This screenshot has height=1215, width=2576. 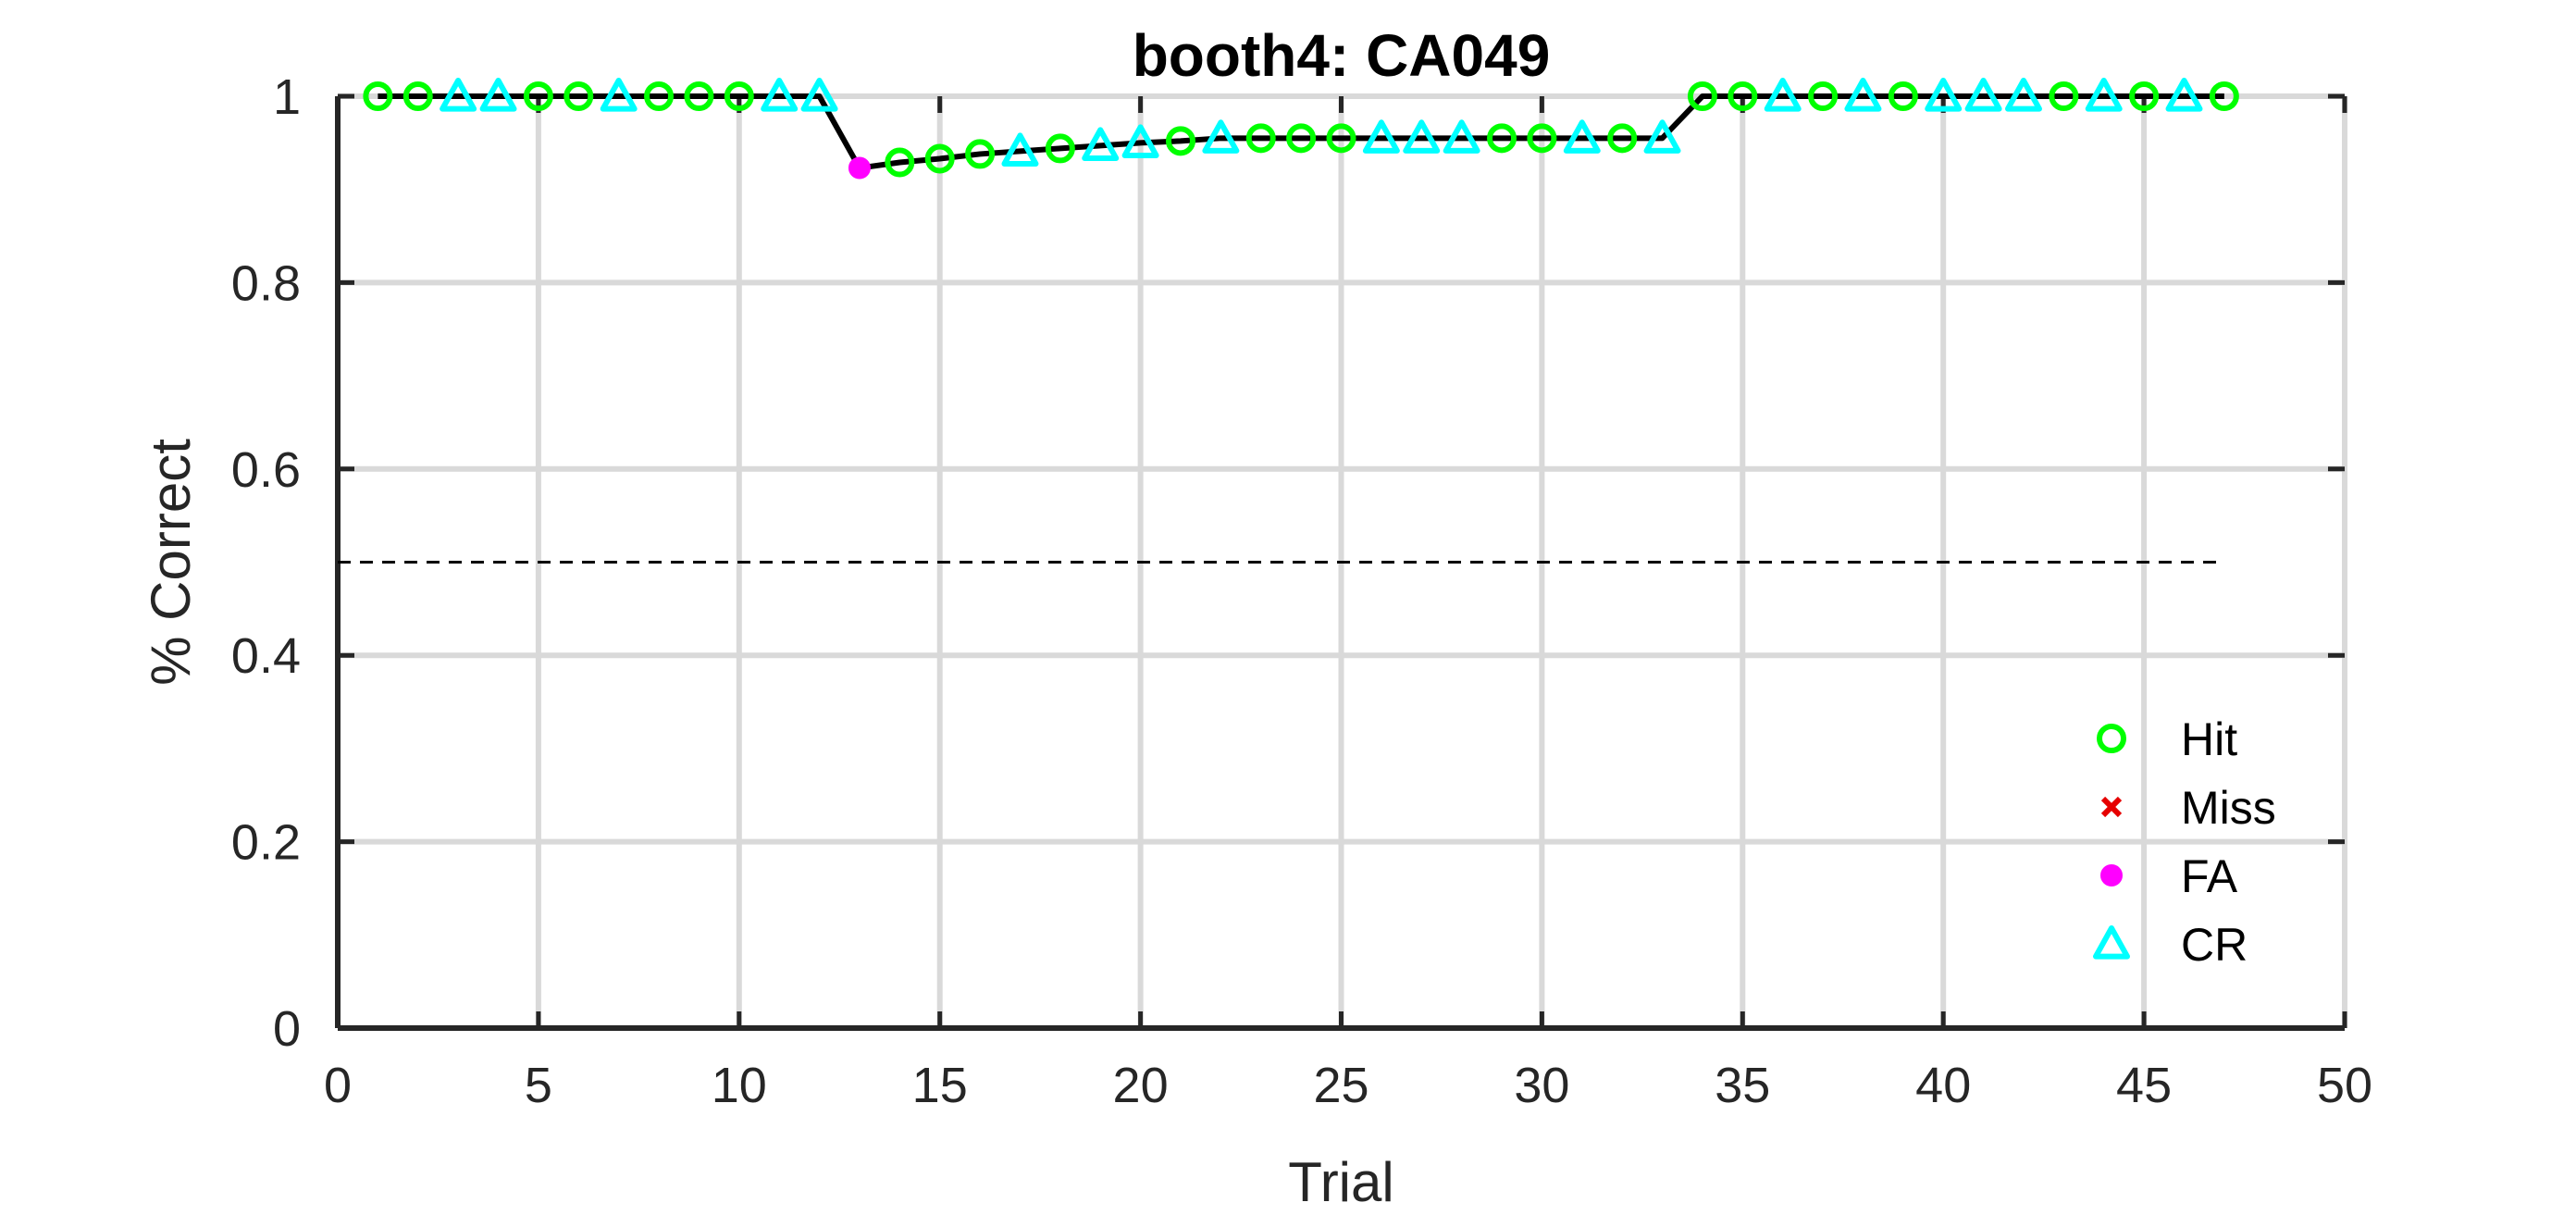 What do you see at coordinates (171, 562) in the screenshot?
I see `y-axis-label: % Correct` at bounding box center [171, 562].